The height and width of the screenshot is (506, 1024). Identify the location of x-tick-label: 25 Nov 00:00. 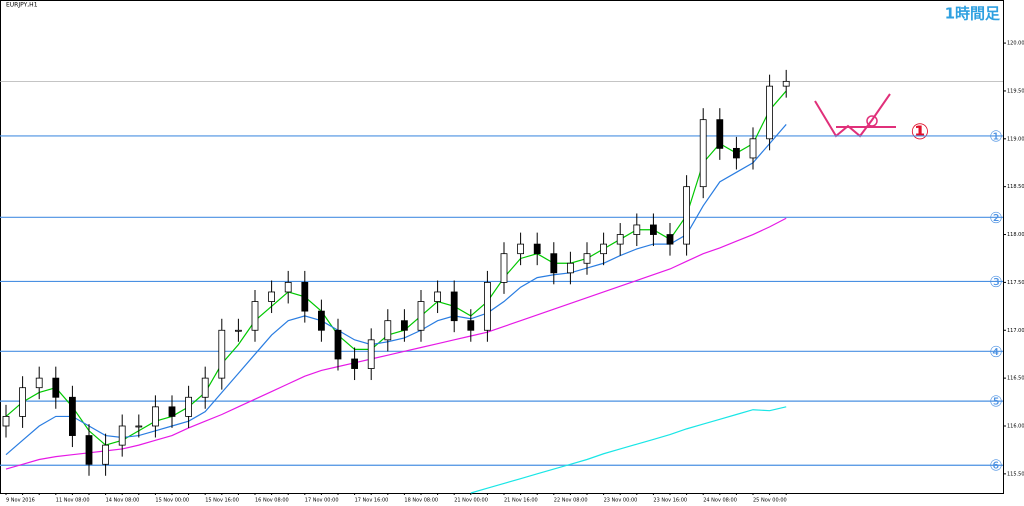
(770, 501).